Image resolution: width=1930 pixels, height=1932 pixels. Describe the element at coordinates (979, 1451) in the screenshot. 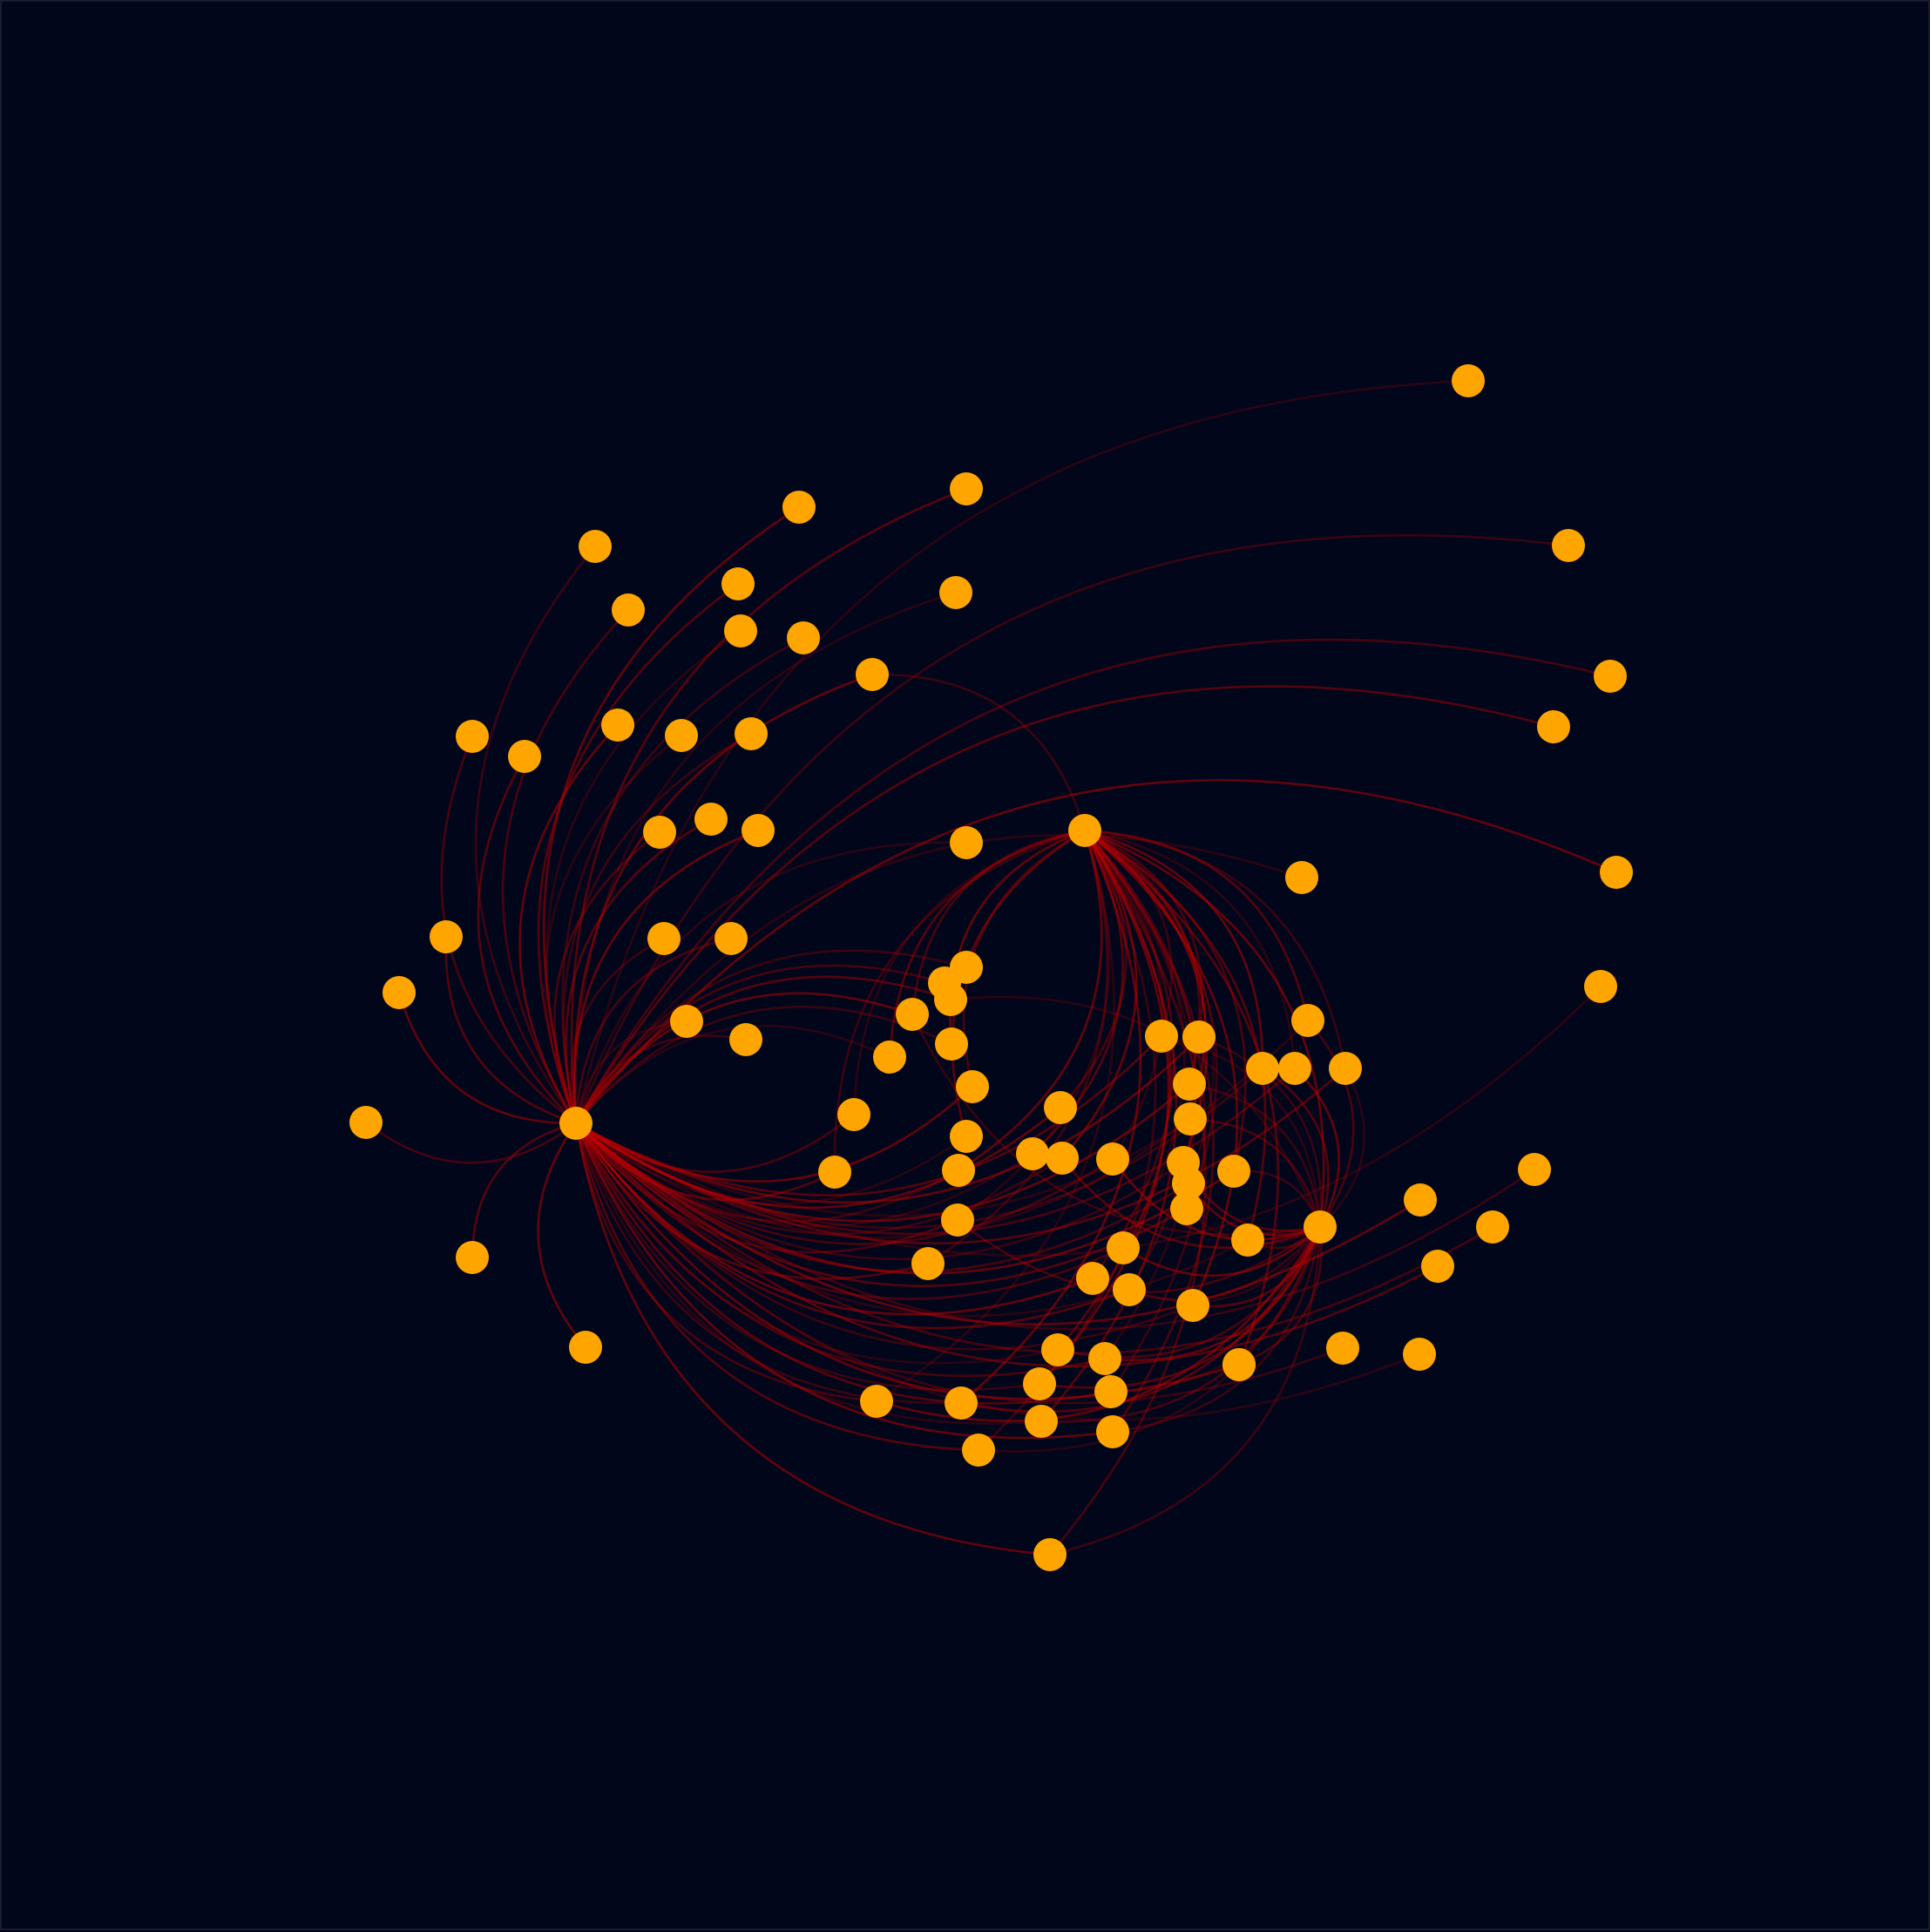

I see `node-n84` at that location.